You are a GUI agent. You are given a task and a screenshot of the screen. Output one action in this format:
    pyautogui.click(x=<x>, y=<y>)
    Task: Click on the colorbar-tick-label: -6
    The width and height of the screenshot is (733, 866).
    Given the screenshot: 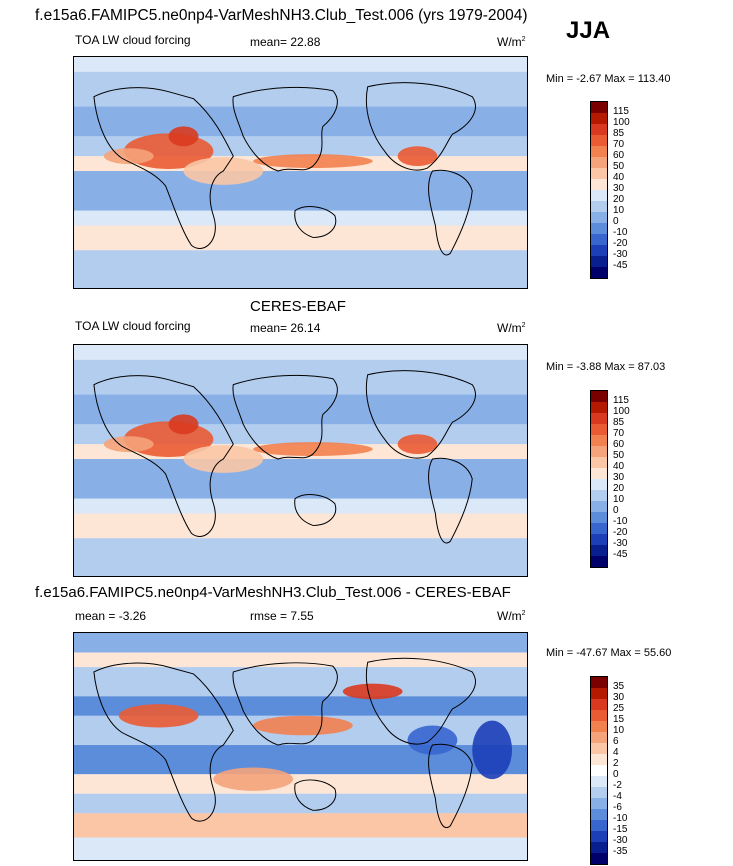 What is the action you would take?
    pyautogui.click(x=617, y=807)
    